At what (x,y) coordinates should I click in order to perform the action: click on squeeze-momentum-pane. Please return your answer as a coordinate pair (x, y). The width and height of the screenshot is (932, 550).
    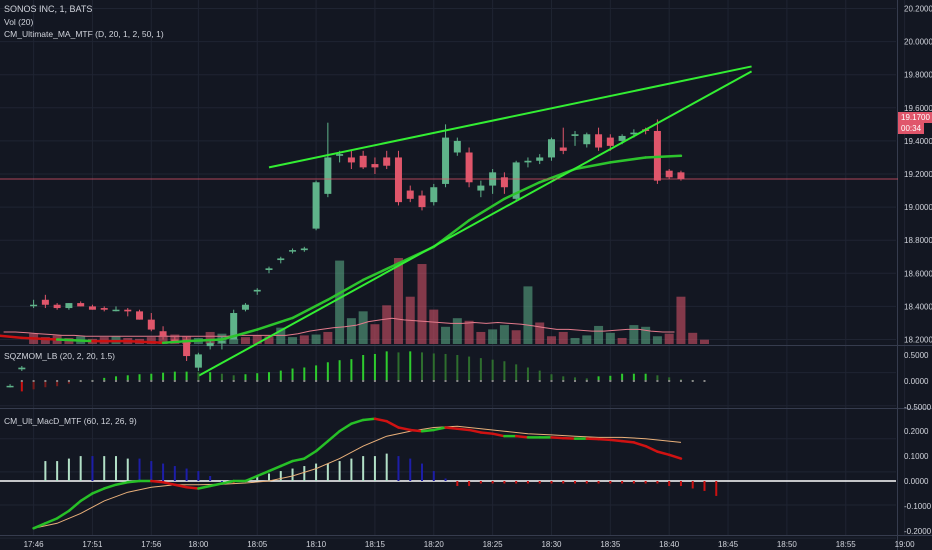
    Looking at the image, I should click on (363, 371).